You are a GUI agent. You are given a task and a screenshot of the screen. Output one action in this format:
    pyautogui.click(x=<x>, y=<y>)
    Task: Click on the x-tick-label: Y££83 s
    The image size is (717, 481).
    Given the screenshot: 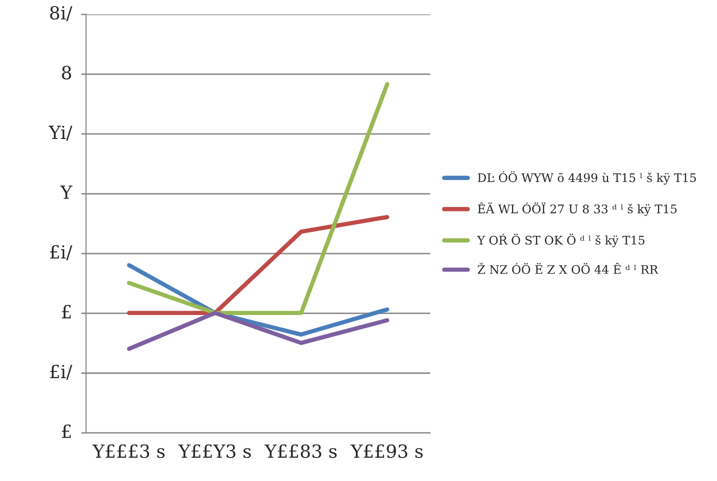 What is the action you would take?
    pyautogui.click(x=300, y=451)
    